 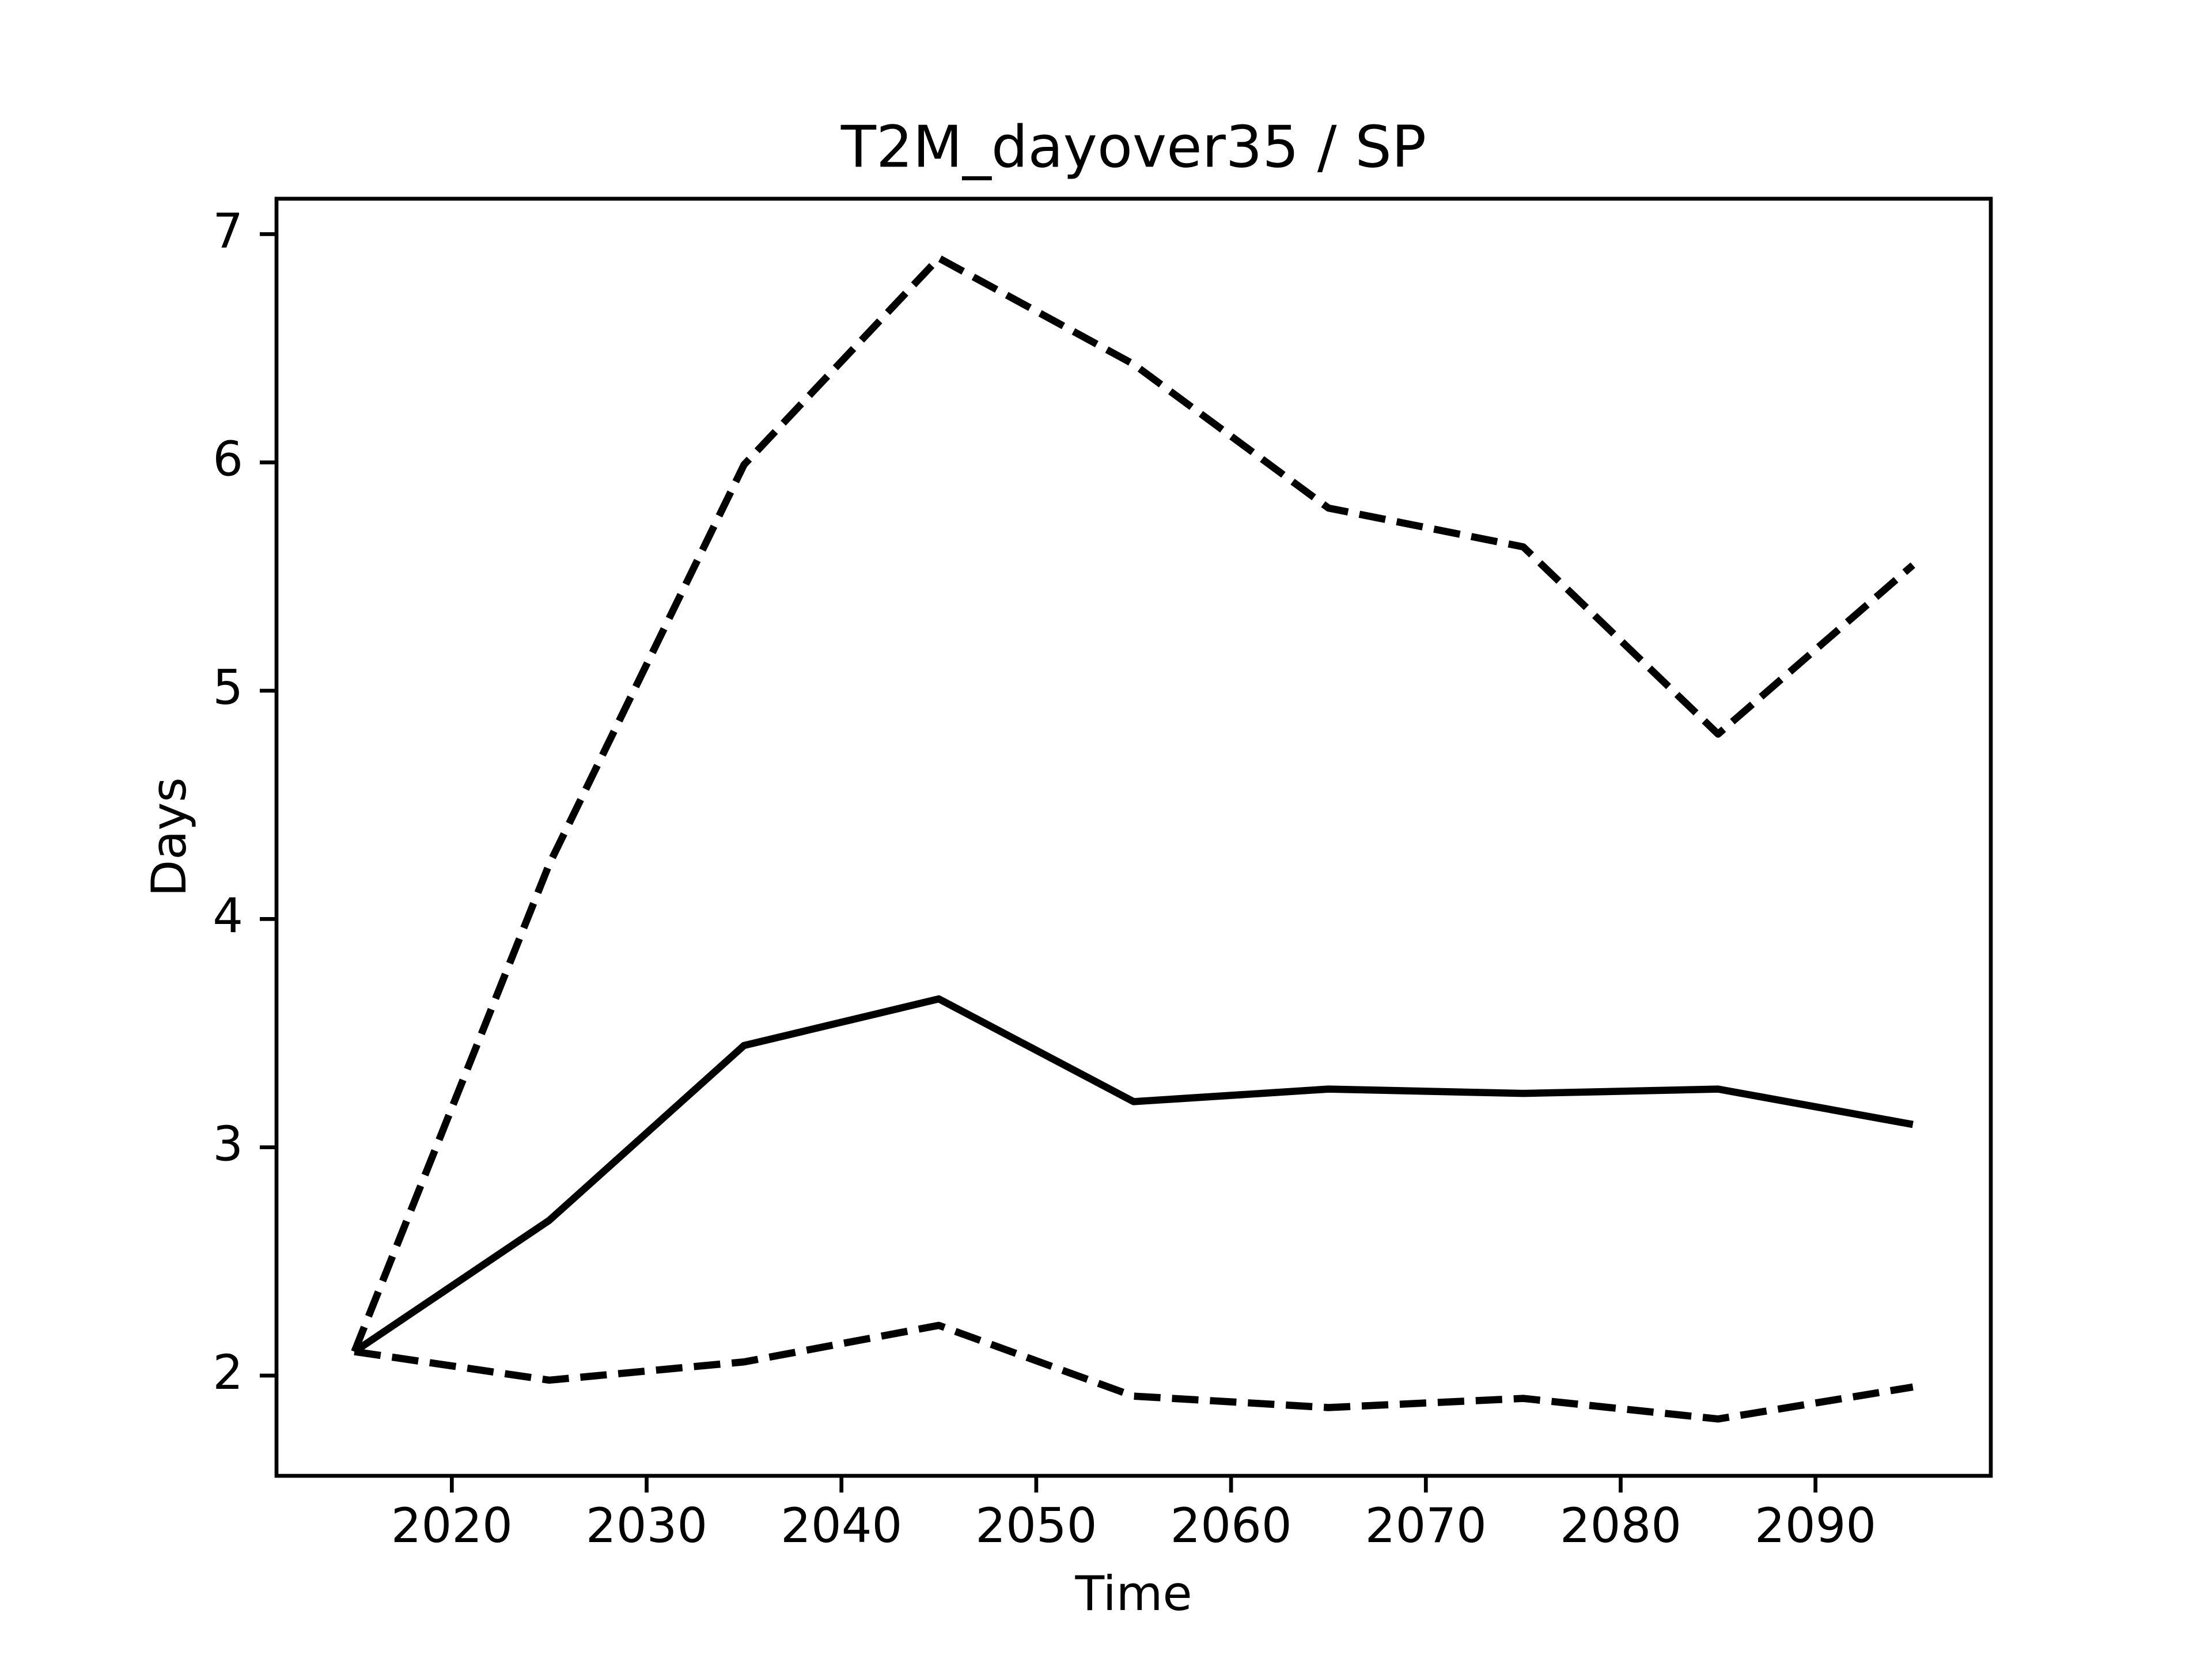 I want to click on x-tick-label: 2020, so click(x=452, y=1526).